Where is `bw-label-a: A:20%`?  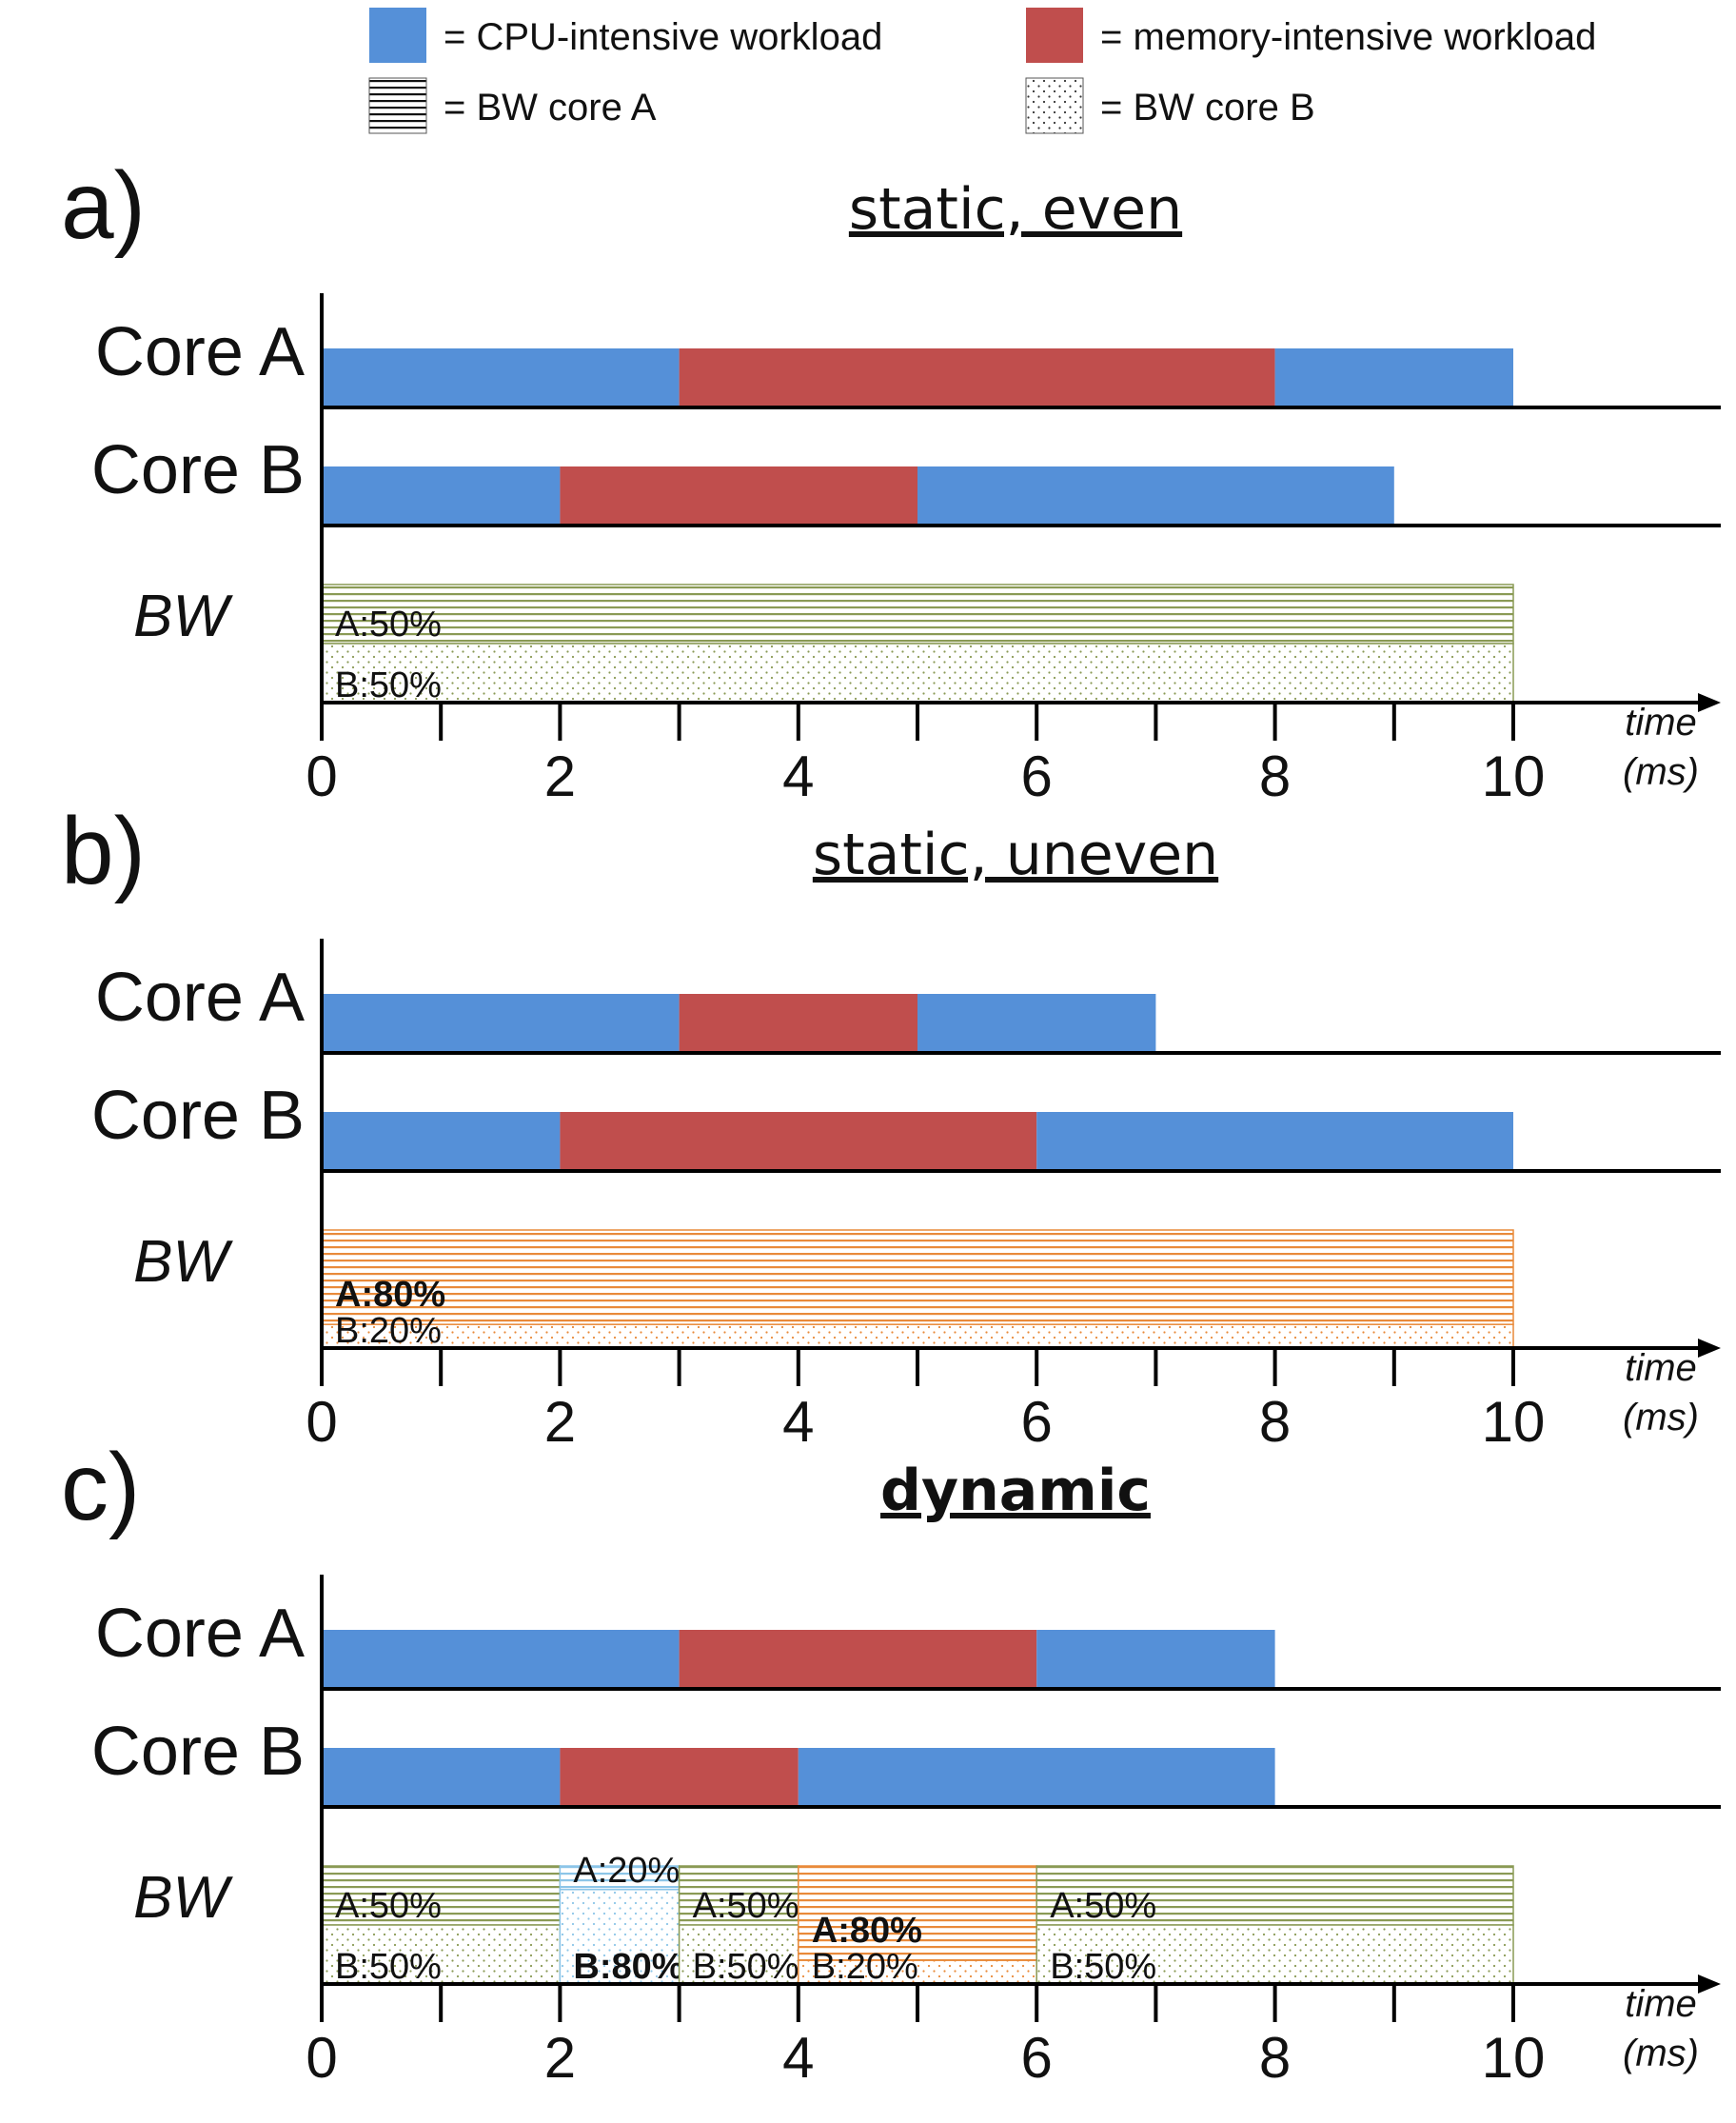 bw-label-a: A:20% is located at coordinates (626, 1871).